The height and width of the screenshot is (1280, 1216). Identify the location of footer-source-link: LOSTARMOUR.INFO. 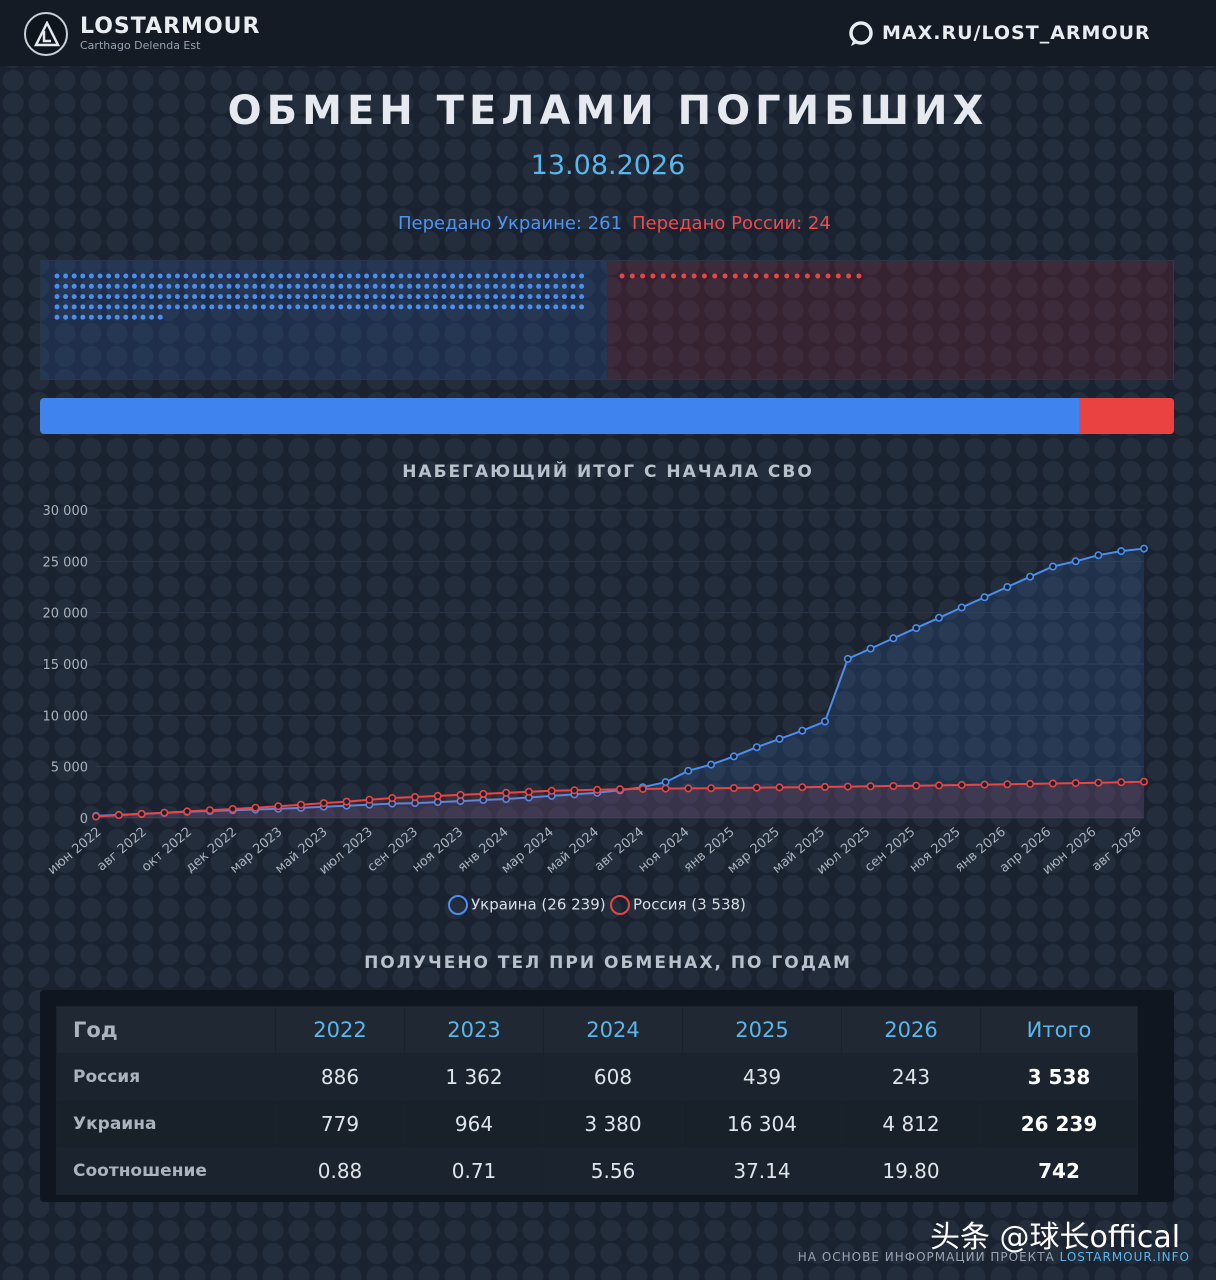
(1124, 1257).